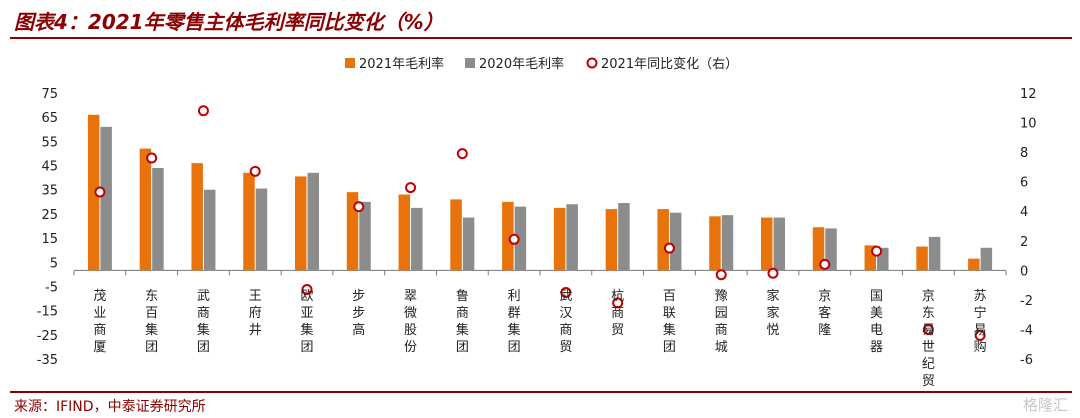 Image resolution: width=1080 pixels, height=418 pixels. What do you see at coordinates (772, 313) in the screenshot?
I see `category-label: 家家悦` at bounding box center [772, 313].